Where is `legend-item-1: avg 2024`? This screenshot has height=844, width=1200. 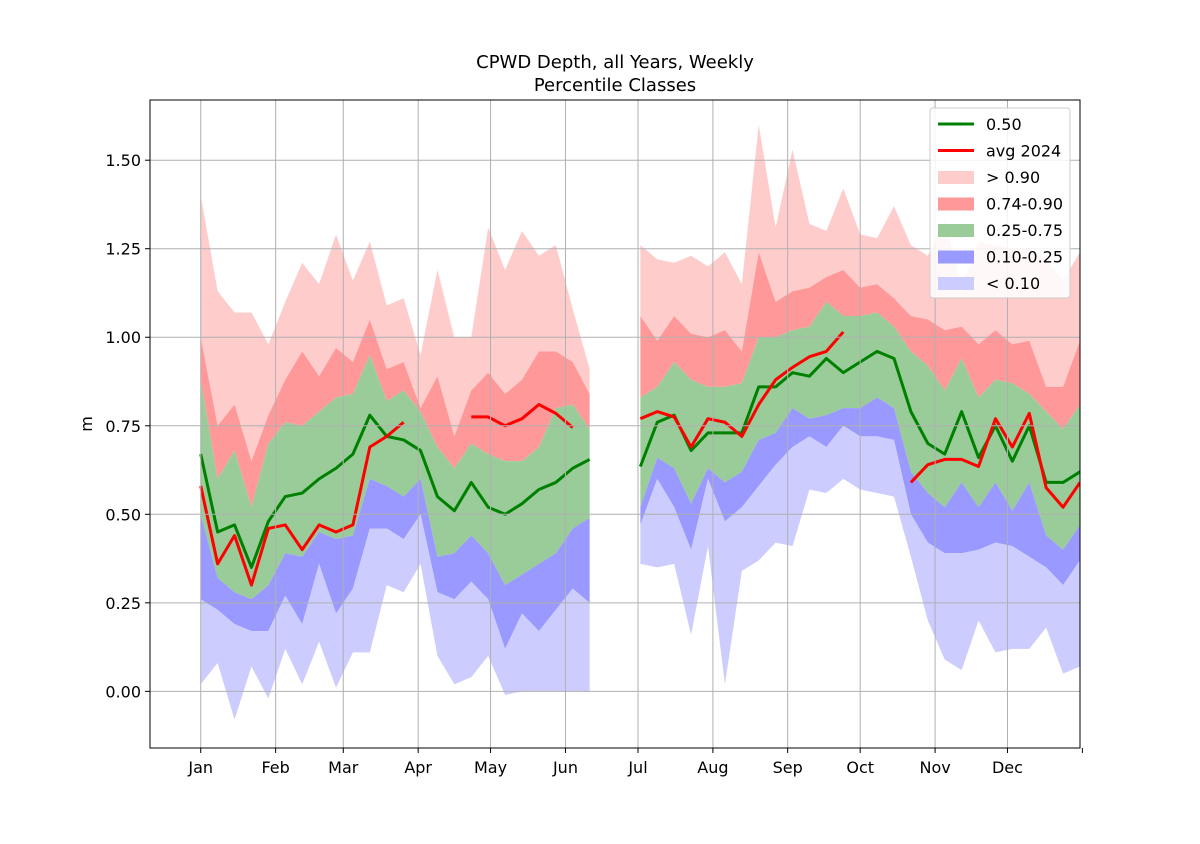
legend-item-1: avg 2024 is located at coordinates (999, 151).